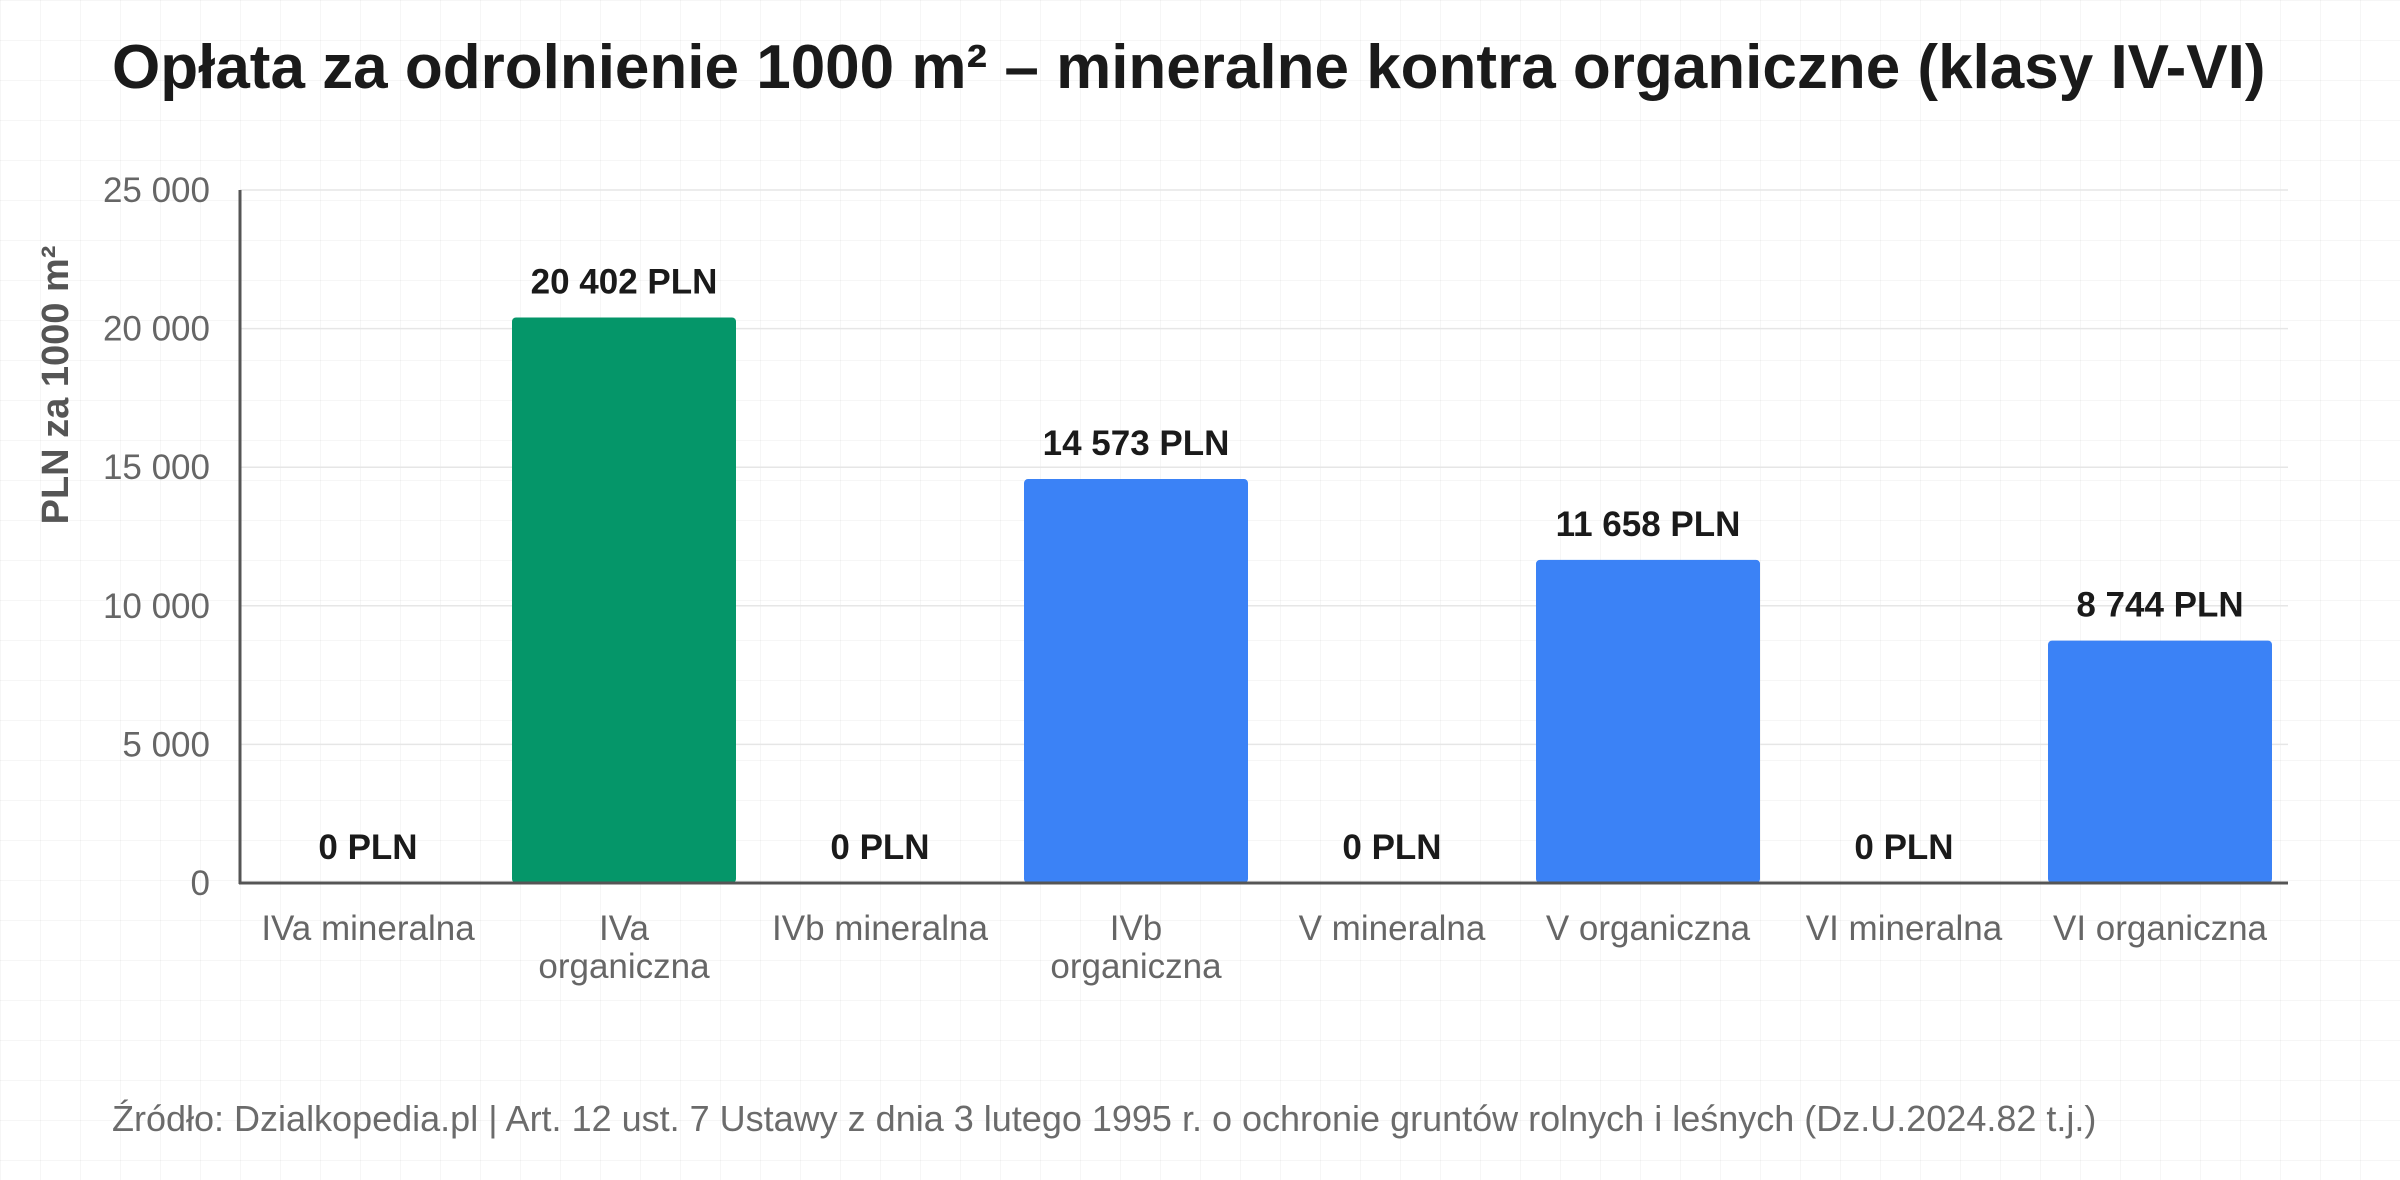 This screenshot has height=1180, width=2400. I want to click on x-tick-label: V mineralna, so click(1392, 928).